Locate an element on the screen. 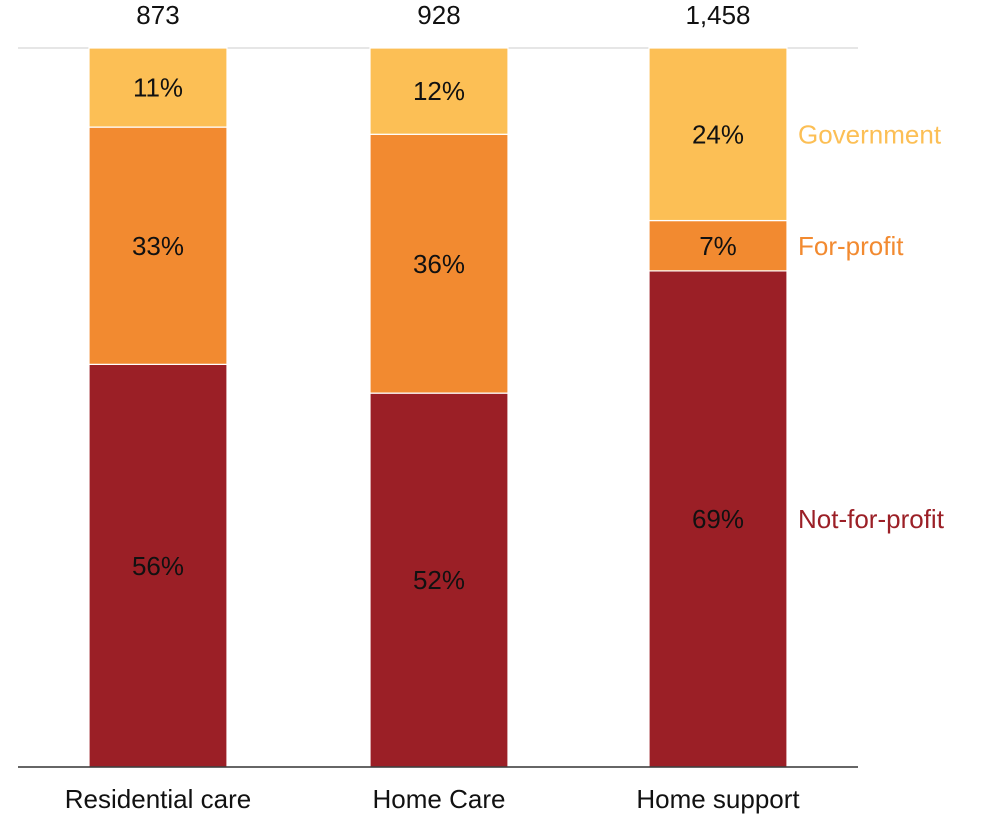 The image size is (986, 824). bar-total-label: 873 is located at coordinates (157, 15).